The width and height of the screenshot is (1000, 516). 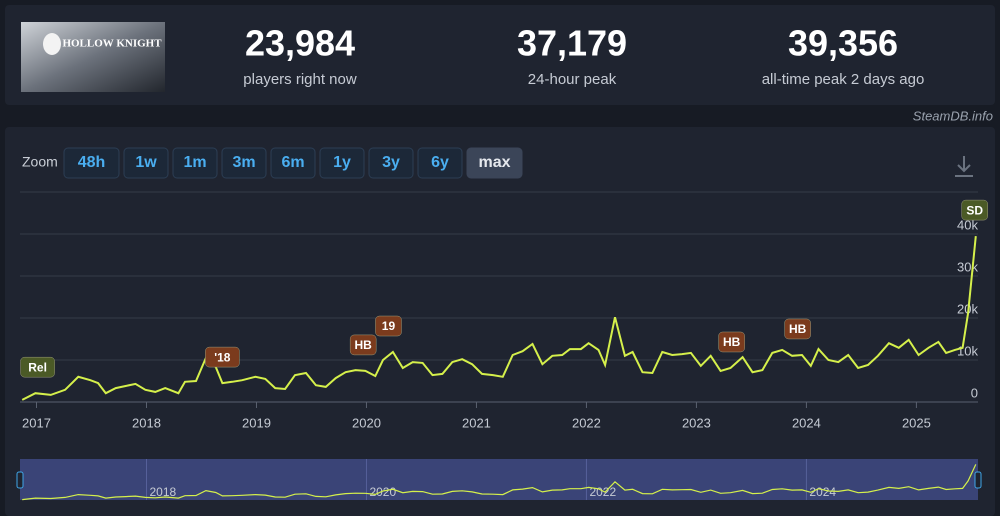 I want to click on x-tick-label: 2021, so click(x=476, y=422).